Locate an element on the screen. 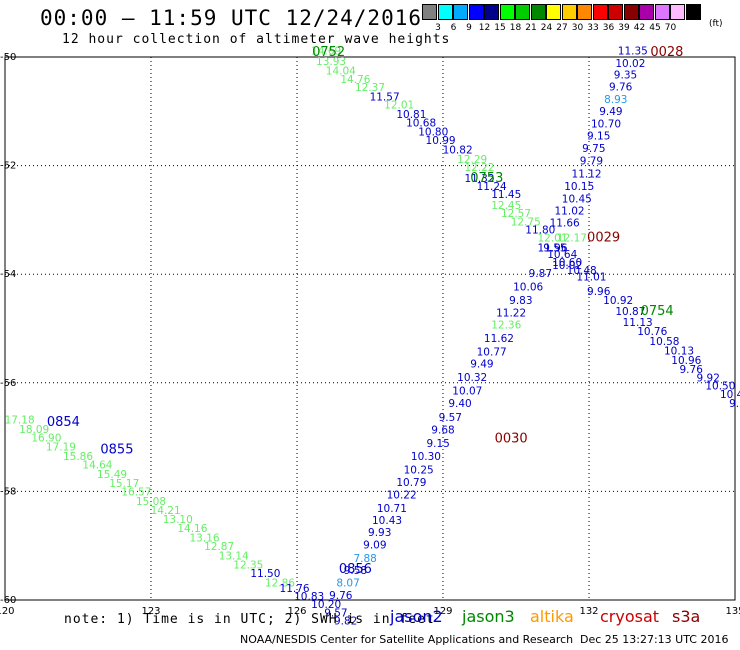 The width and height of the screenshot is (740, 650). wave-height-reading: 15.86 is located at coordinates (78, 457).